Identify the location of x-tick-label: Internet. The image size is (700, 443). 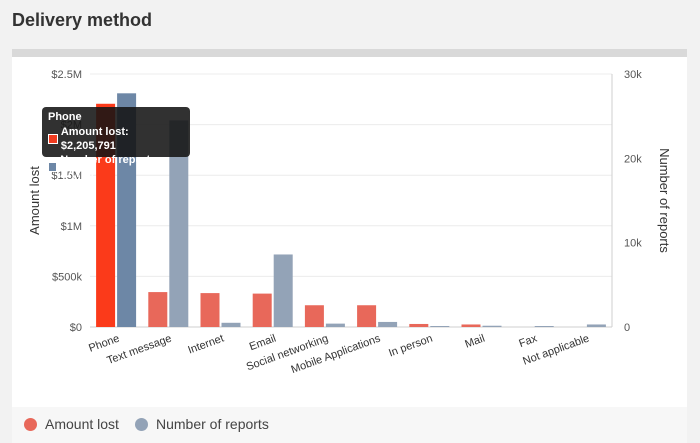
(205, 345).